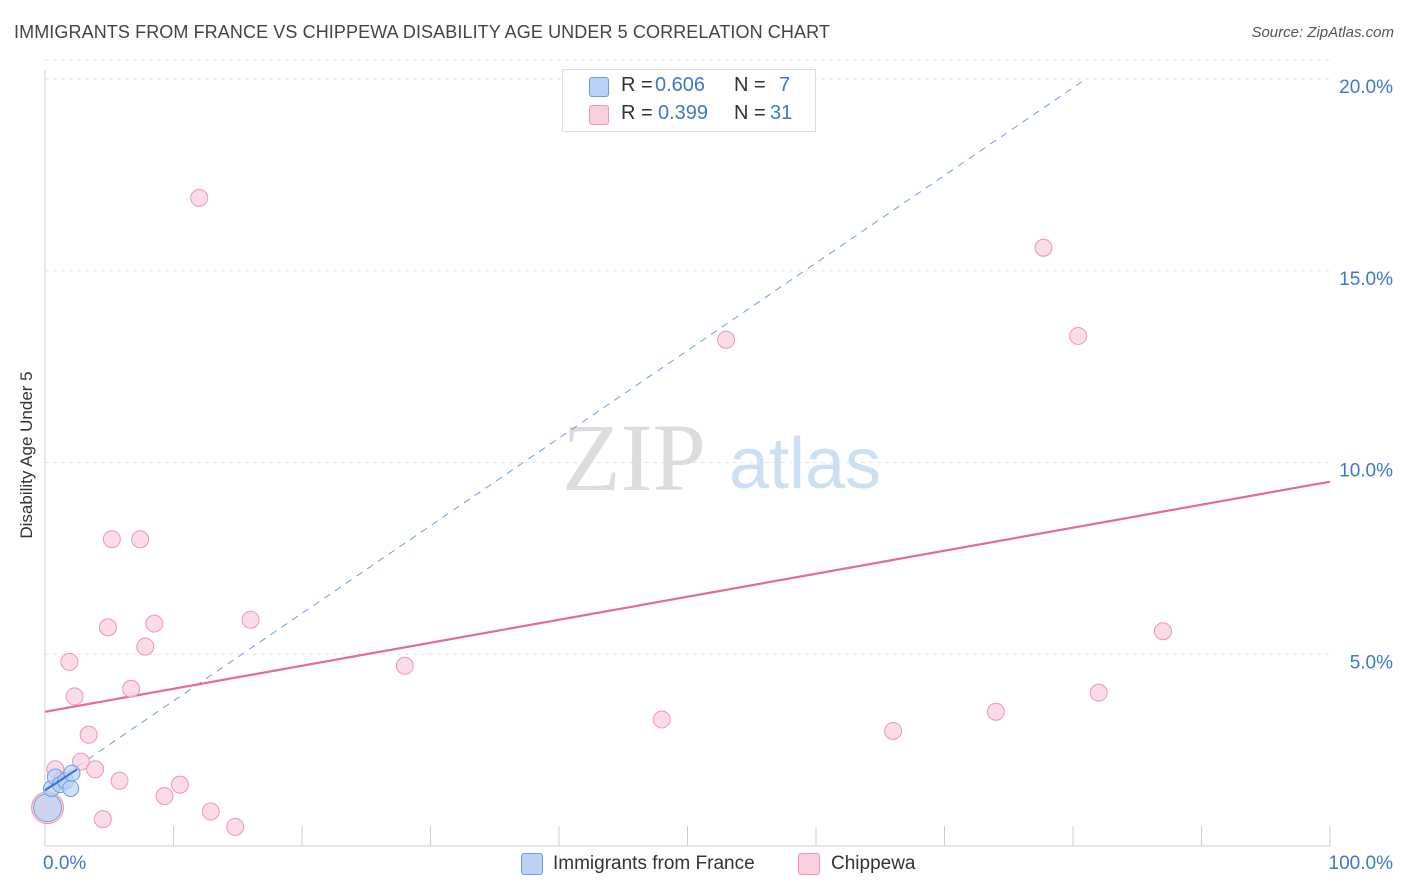 This screenshot has width=1406, height=892. Describe the element at coordinates (654, 863) in the screenshot. I see `bottom-legend-label-france: Immigrants from France` at that location.